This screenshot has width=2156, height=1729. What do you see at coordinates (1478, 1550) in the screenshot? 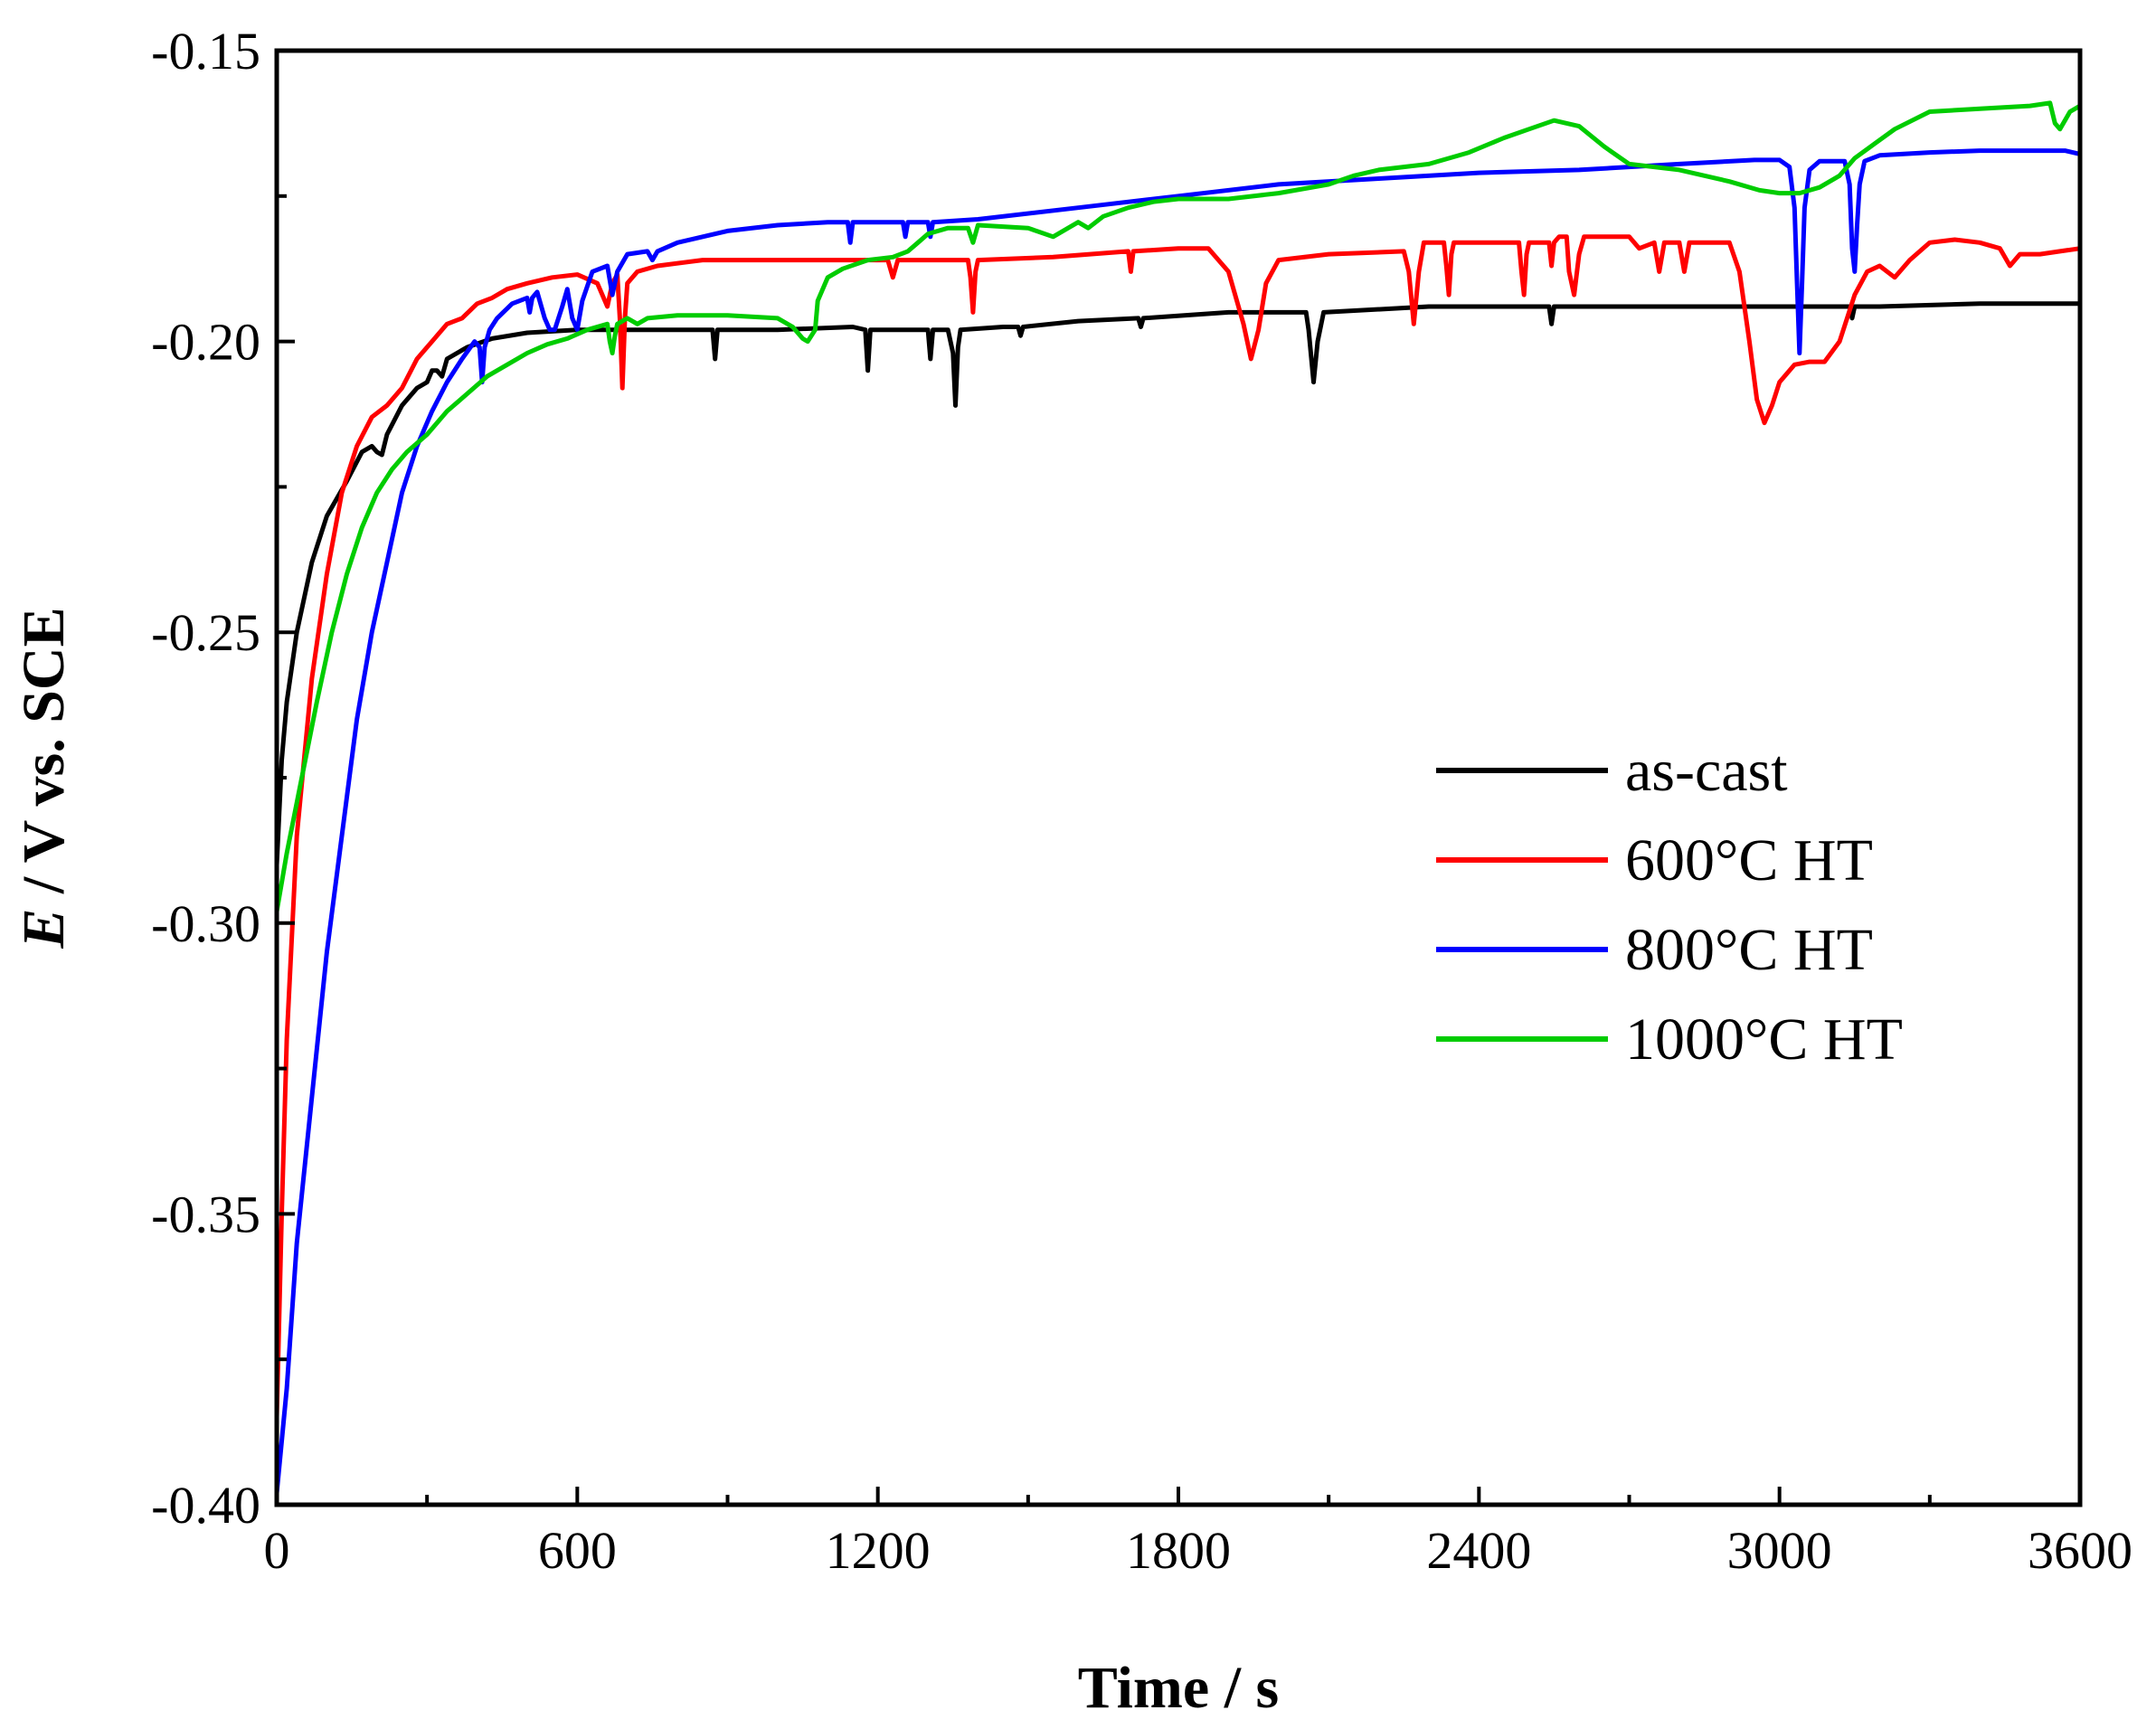
I see `x-tick-label: 2400` at bounding box center [1478, 1550].